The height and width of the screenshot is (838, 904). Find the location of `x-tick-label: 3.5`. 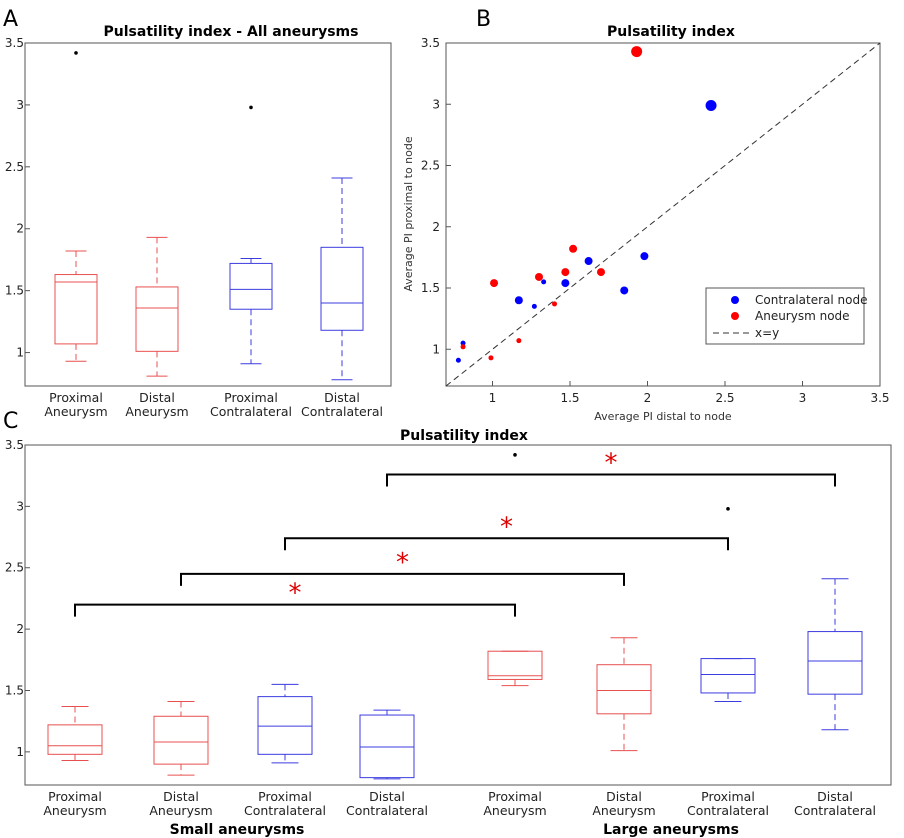

x-tick-label: 3.5 is located at coordinates (879, 398).